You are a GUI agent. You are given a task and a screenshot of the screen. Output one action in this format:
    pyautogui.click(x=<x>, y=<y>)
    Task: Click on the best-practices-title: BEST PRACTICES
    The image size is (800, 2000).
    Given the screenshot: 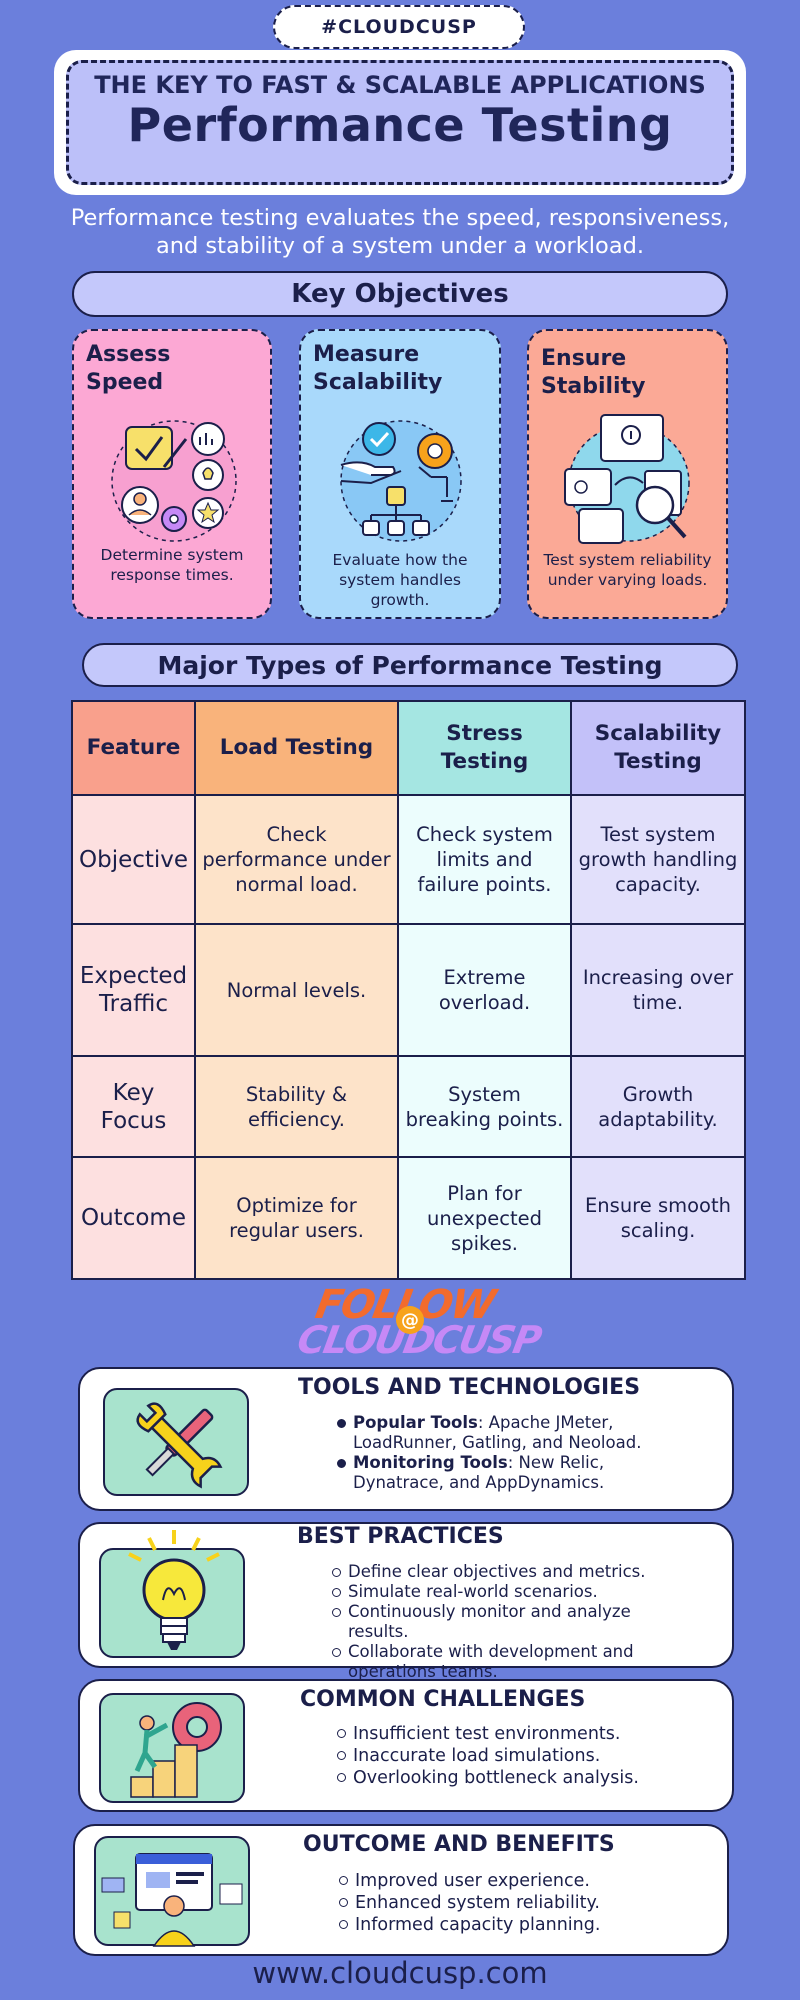 What is the action you would take?
    pyautogui.click(x=400, y=1536)
    